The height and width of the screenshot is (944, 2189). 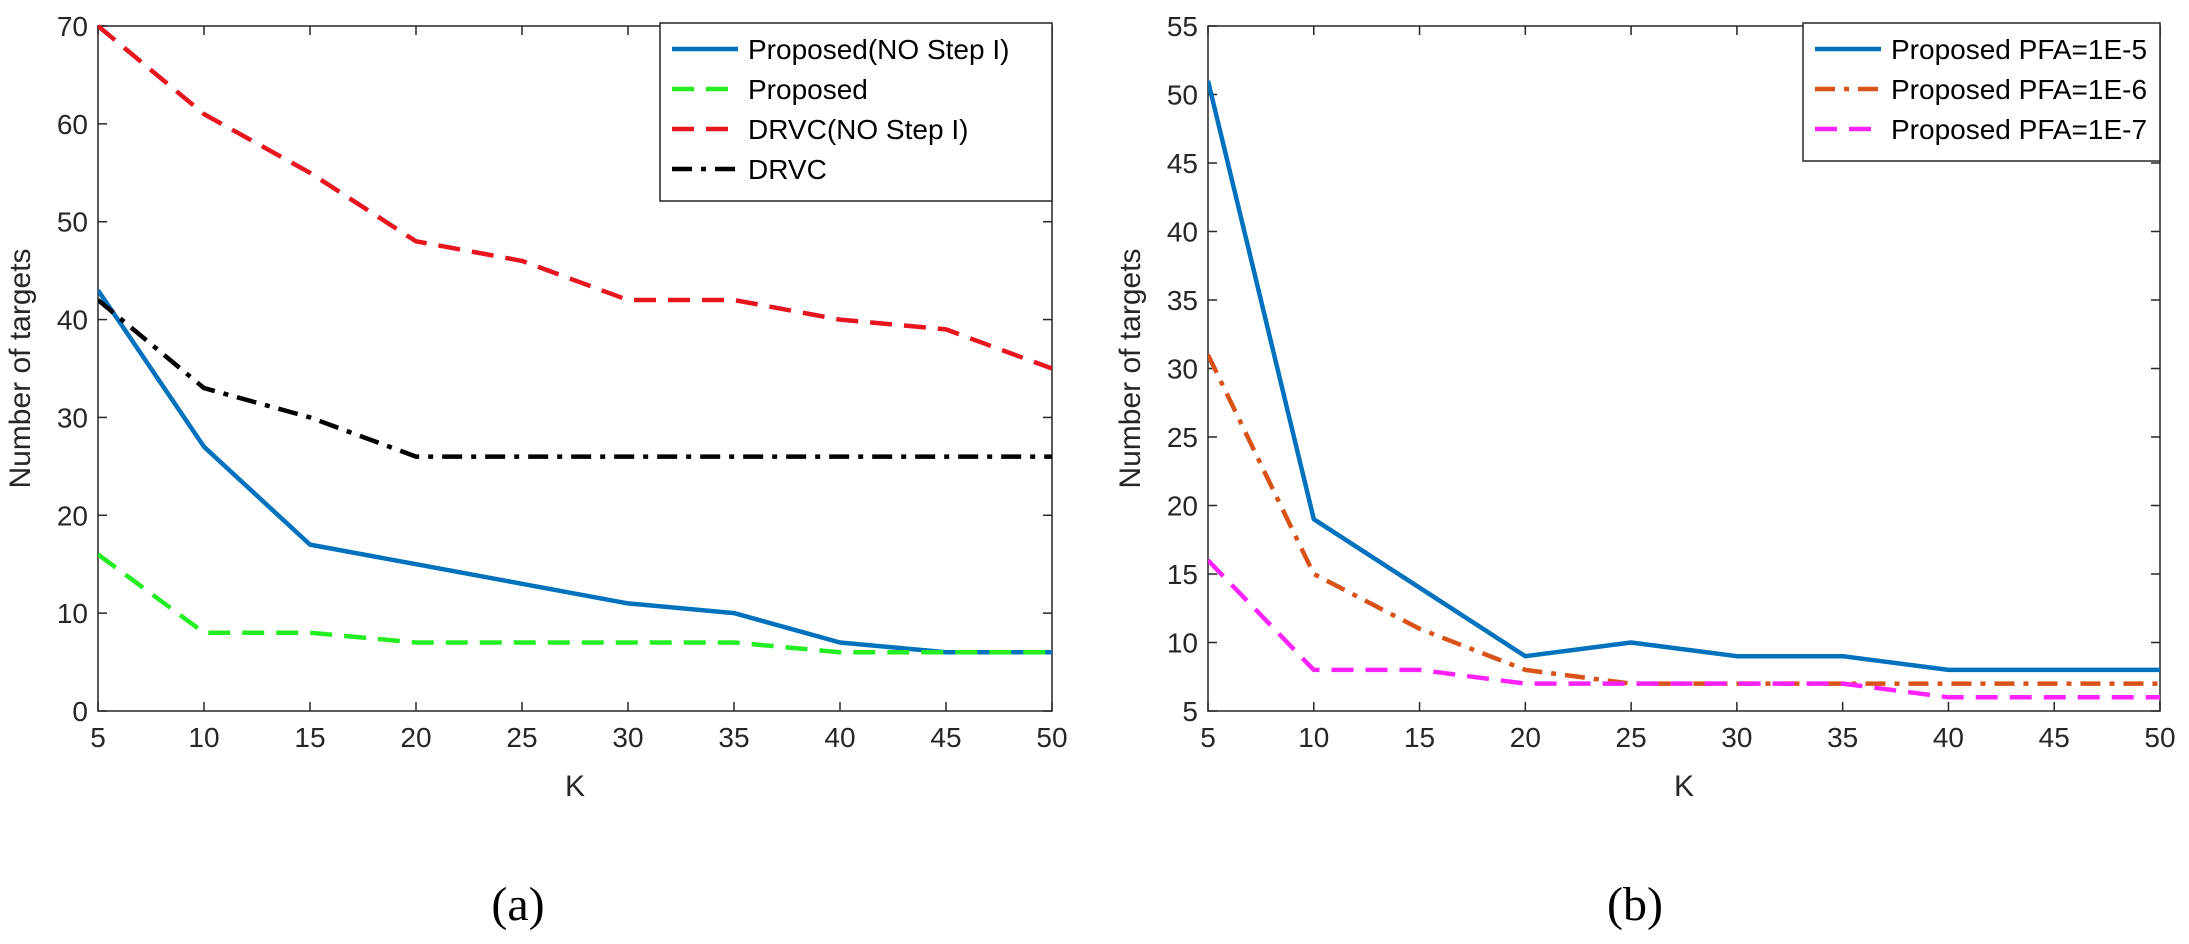 I want to click on panel-b-x-tick-label: 30, so click(x=1736, y=737).